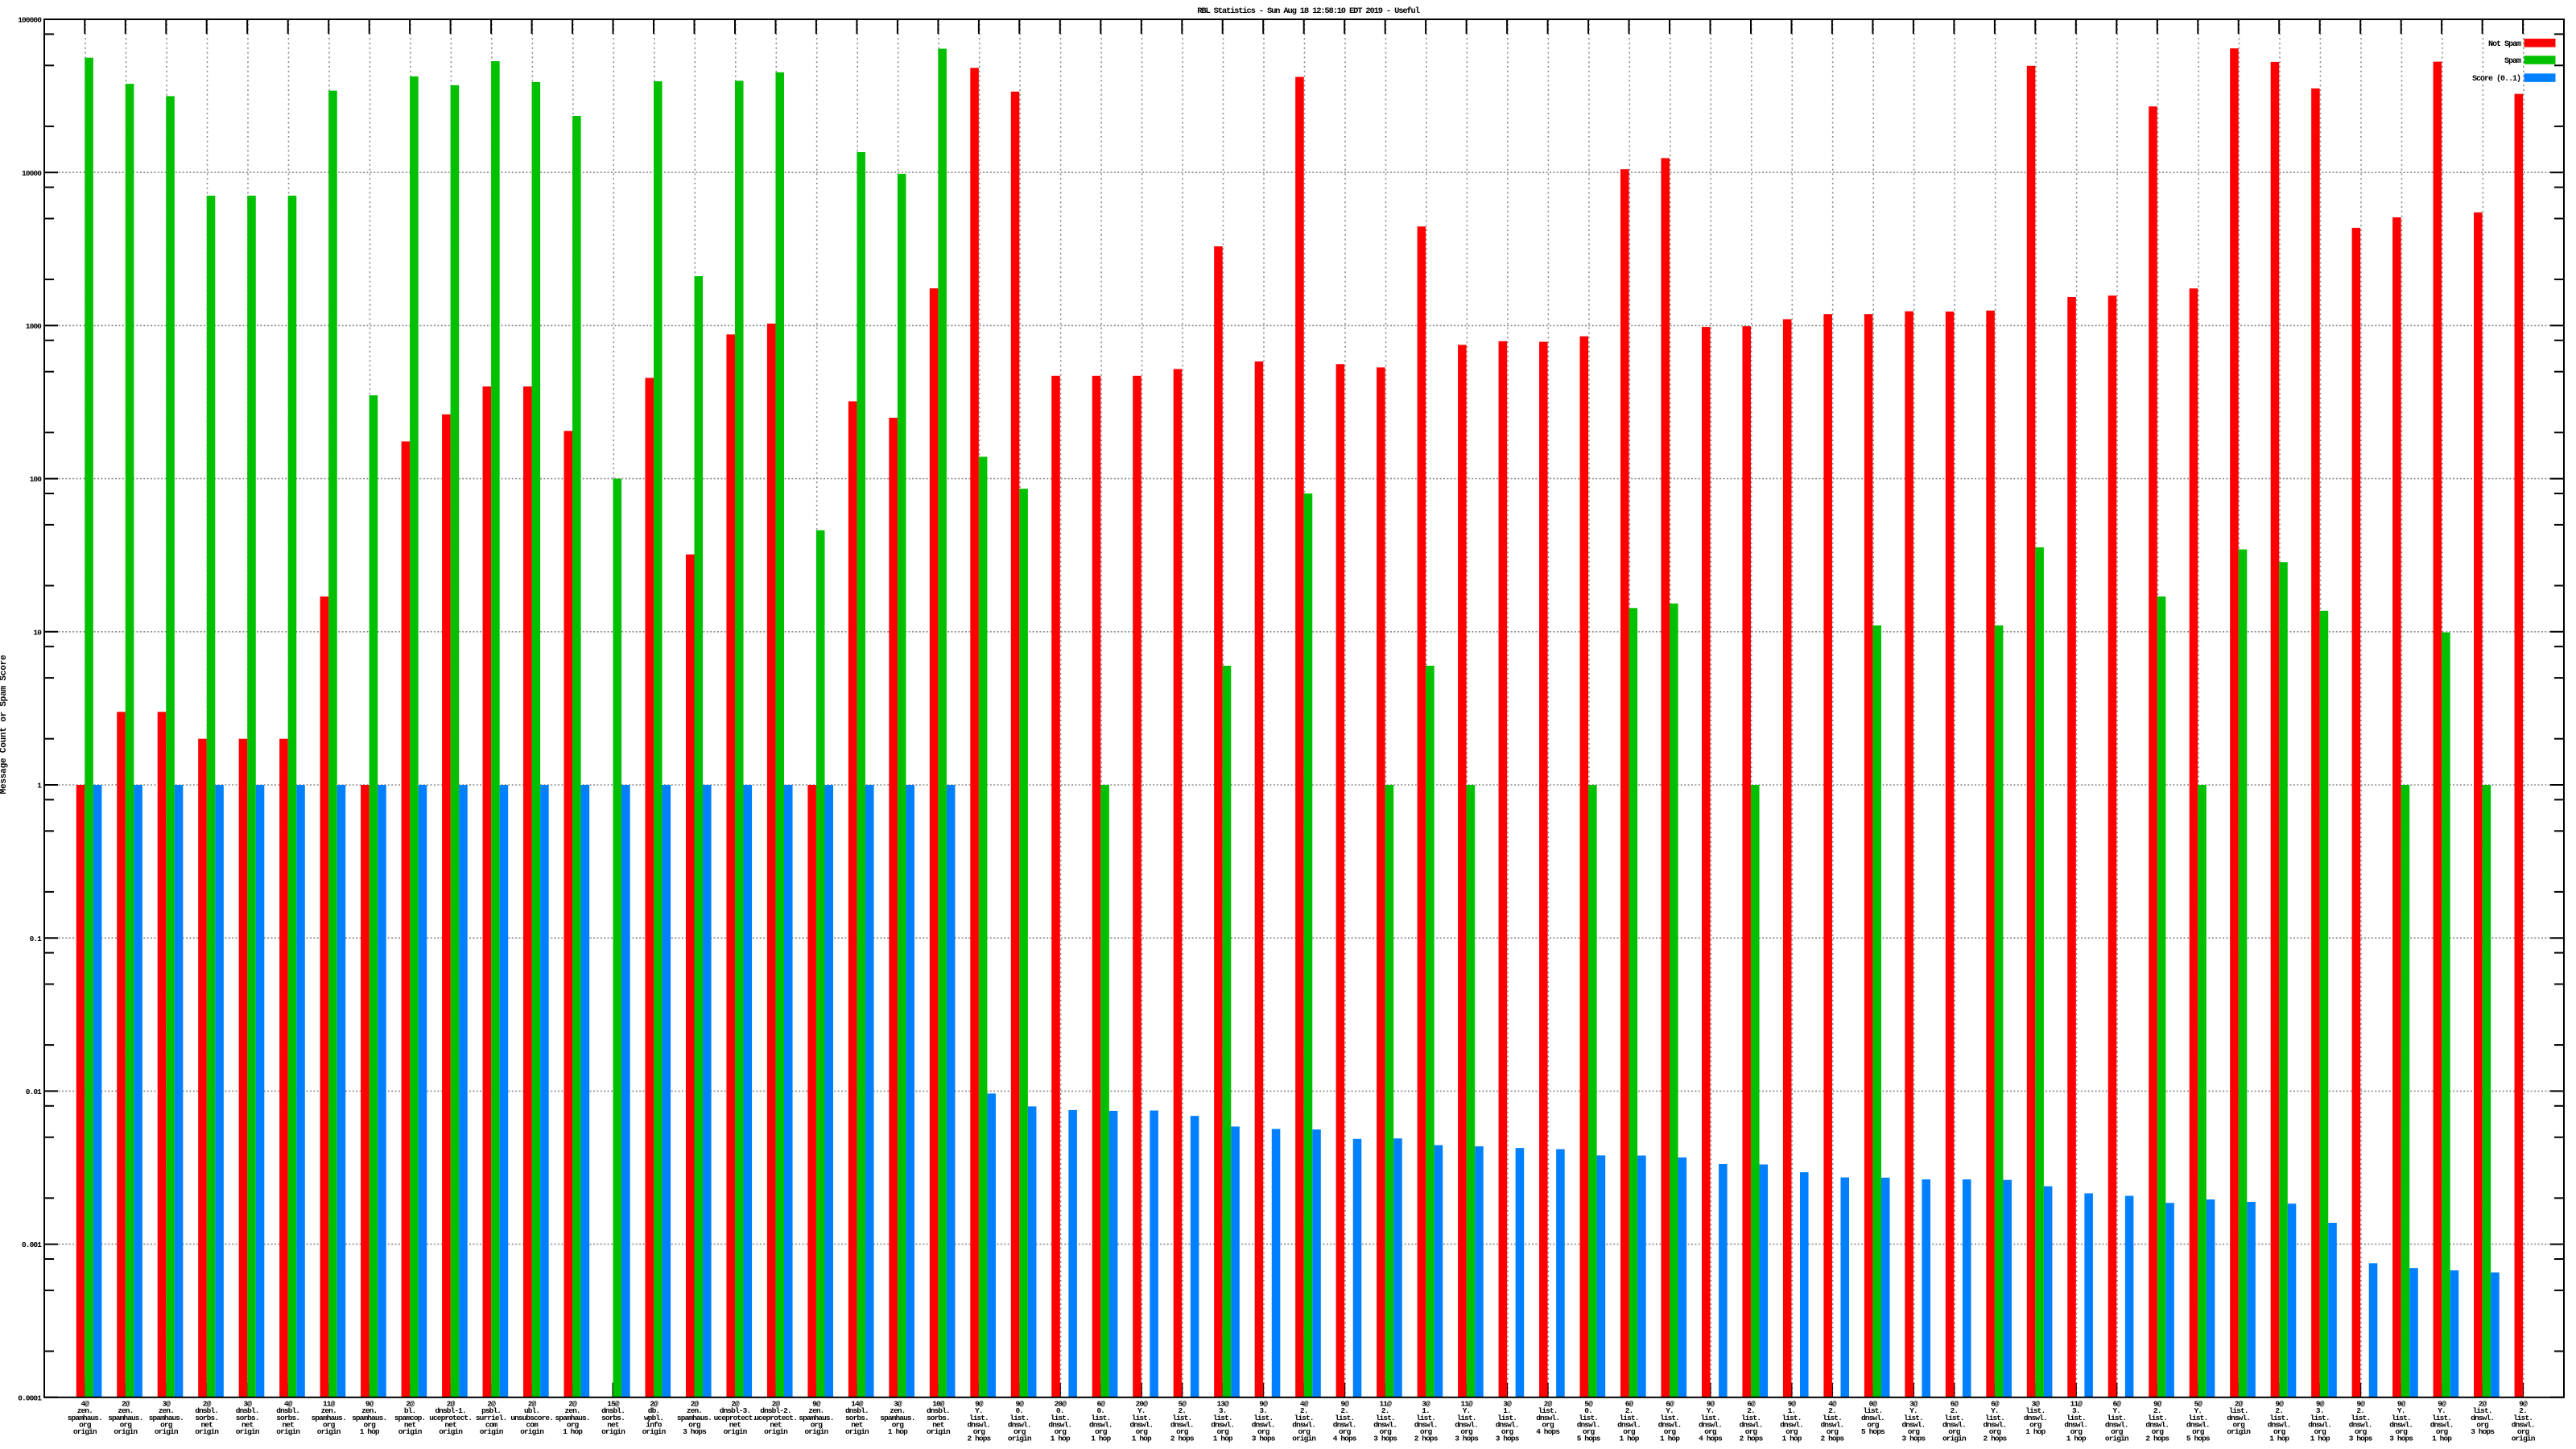  Describe the element at coordinates (39, 786) in the screenshot. I see `svg-text: 1` at that location.